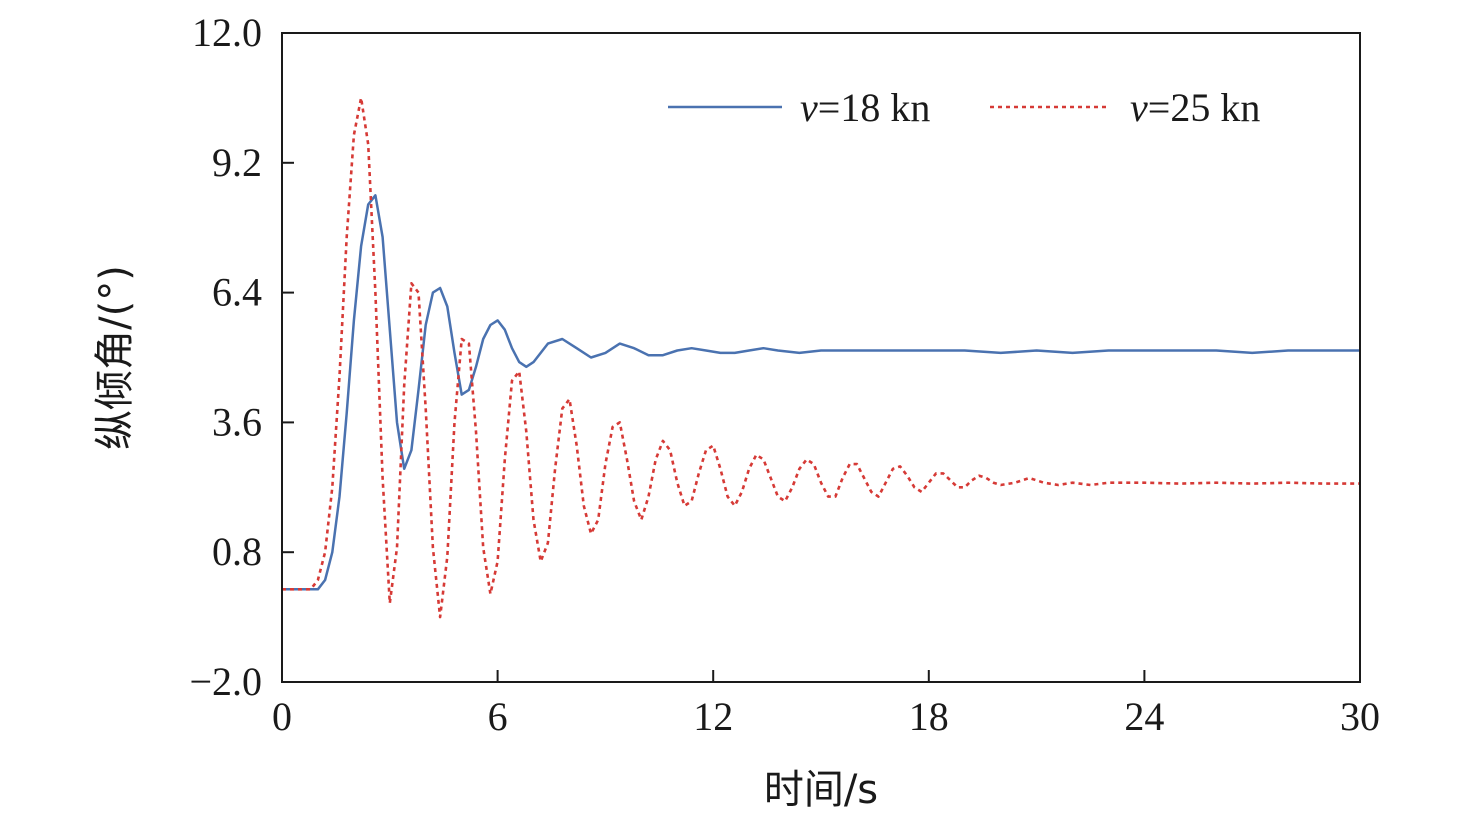  What do you see at coordinates (237, 551) in the screenshot?
I see `y-tick-label: 0.8` at bounding box center [237, 551].